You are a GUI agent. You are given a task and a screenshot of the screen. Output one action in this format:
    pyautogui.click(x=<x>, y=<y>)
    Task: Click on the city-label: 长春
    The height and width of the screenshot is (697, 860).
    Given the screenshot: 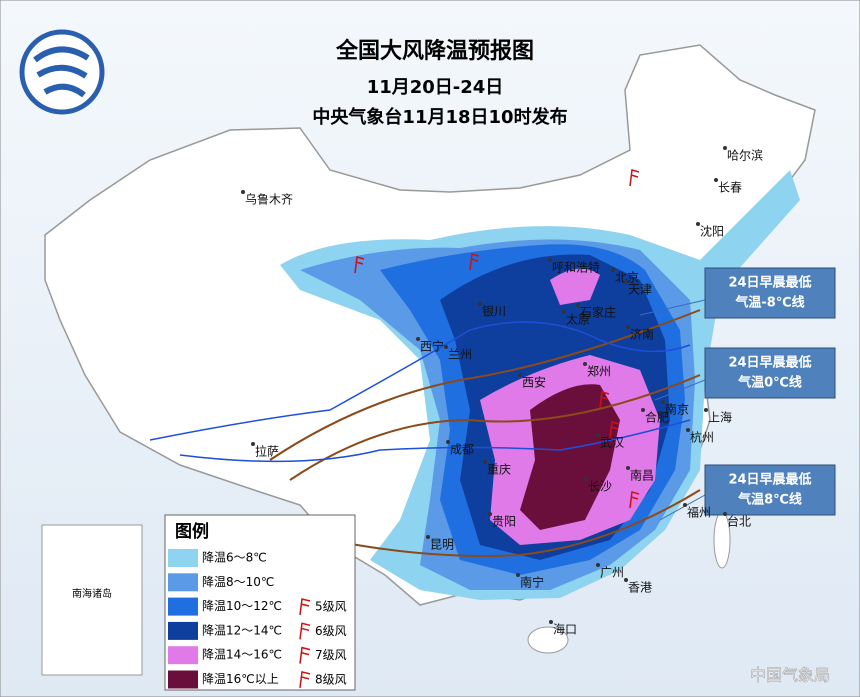 What is the action you would take?
    pyautogui.click(x=730, y=188)
    